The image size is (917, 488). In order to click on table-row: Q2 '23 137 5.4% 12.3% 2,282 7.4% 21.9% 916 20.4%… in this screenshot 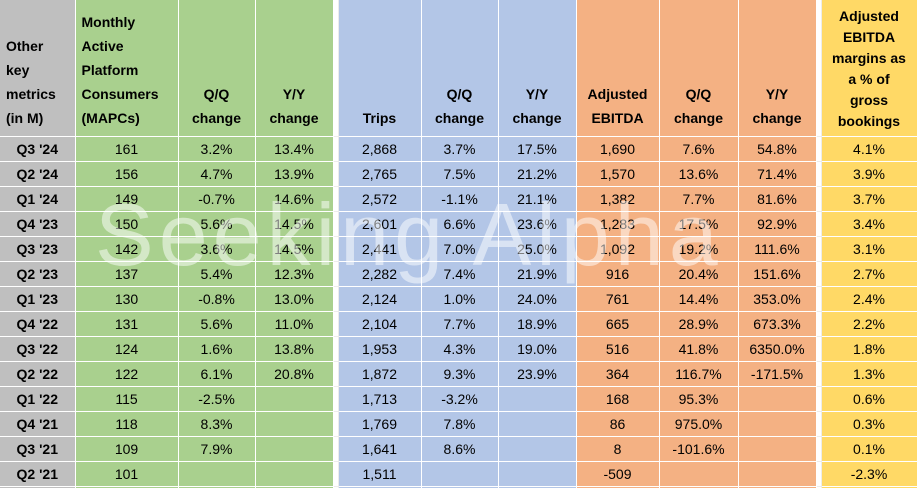, I will do `click(458, 274)`.